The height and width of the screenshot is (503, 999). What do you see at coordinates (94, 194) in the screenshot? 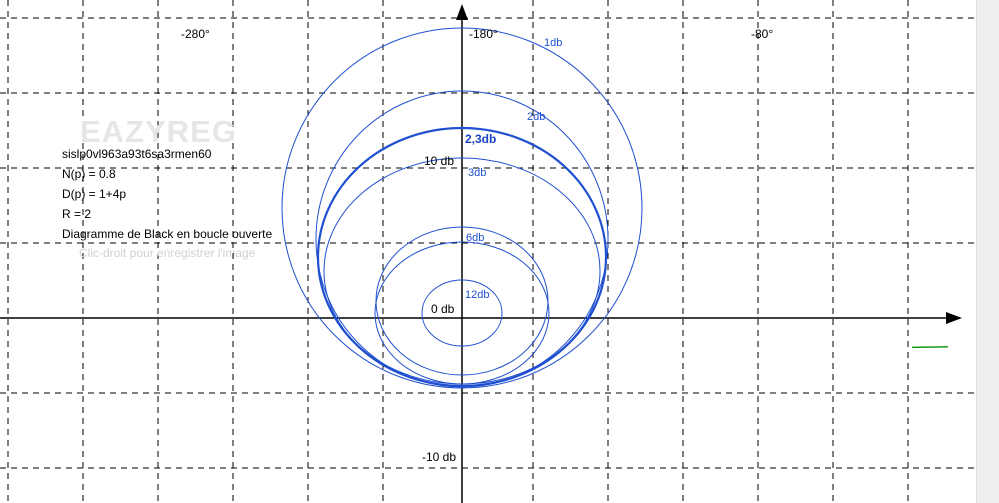
I see `denominator-text: D(p) = 1+4p` at bounding box center [94, 194].